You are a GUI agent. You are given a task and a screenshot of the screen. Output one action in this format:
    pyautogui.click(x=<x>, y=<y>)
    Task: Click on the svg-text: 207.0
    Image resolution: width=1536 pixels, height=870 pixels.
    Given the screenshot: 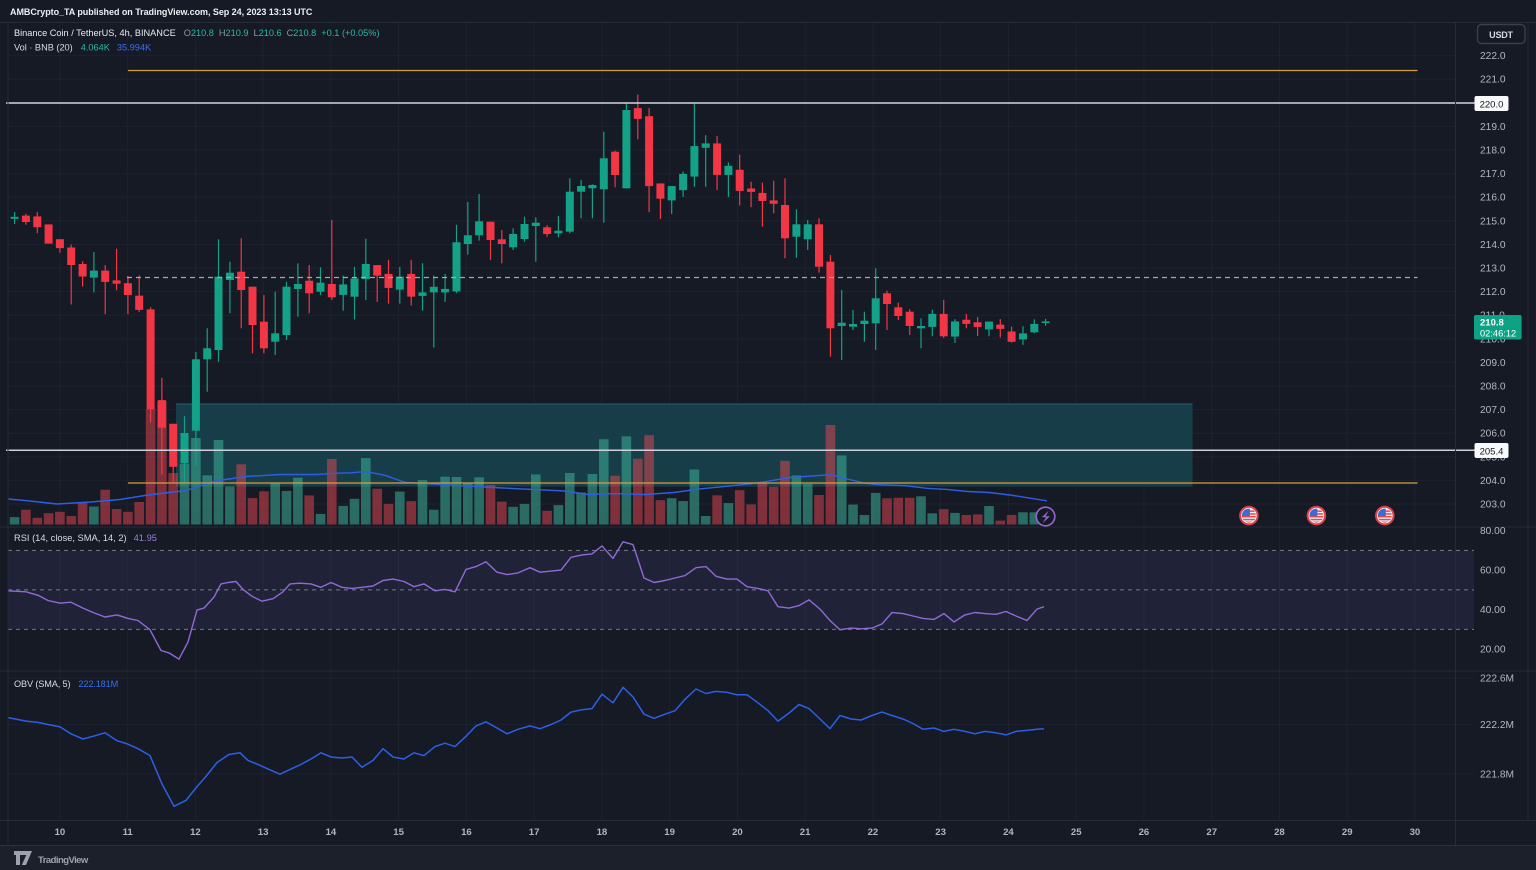 What is the action you would take?
    pyautogui.click(x=1493, y=410)
    